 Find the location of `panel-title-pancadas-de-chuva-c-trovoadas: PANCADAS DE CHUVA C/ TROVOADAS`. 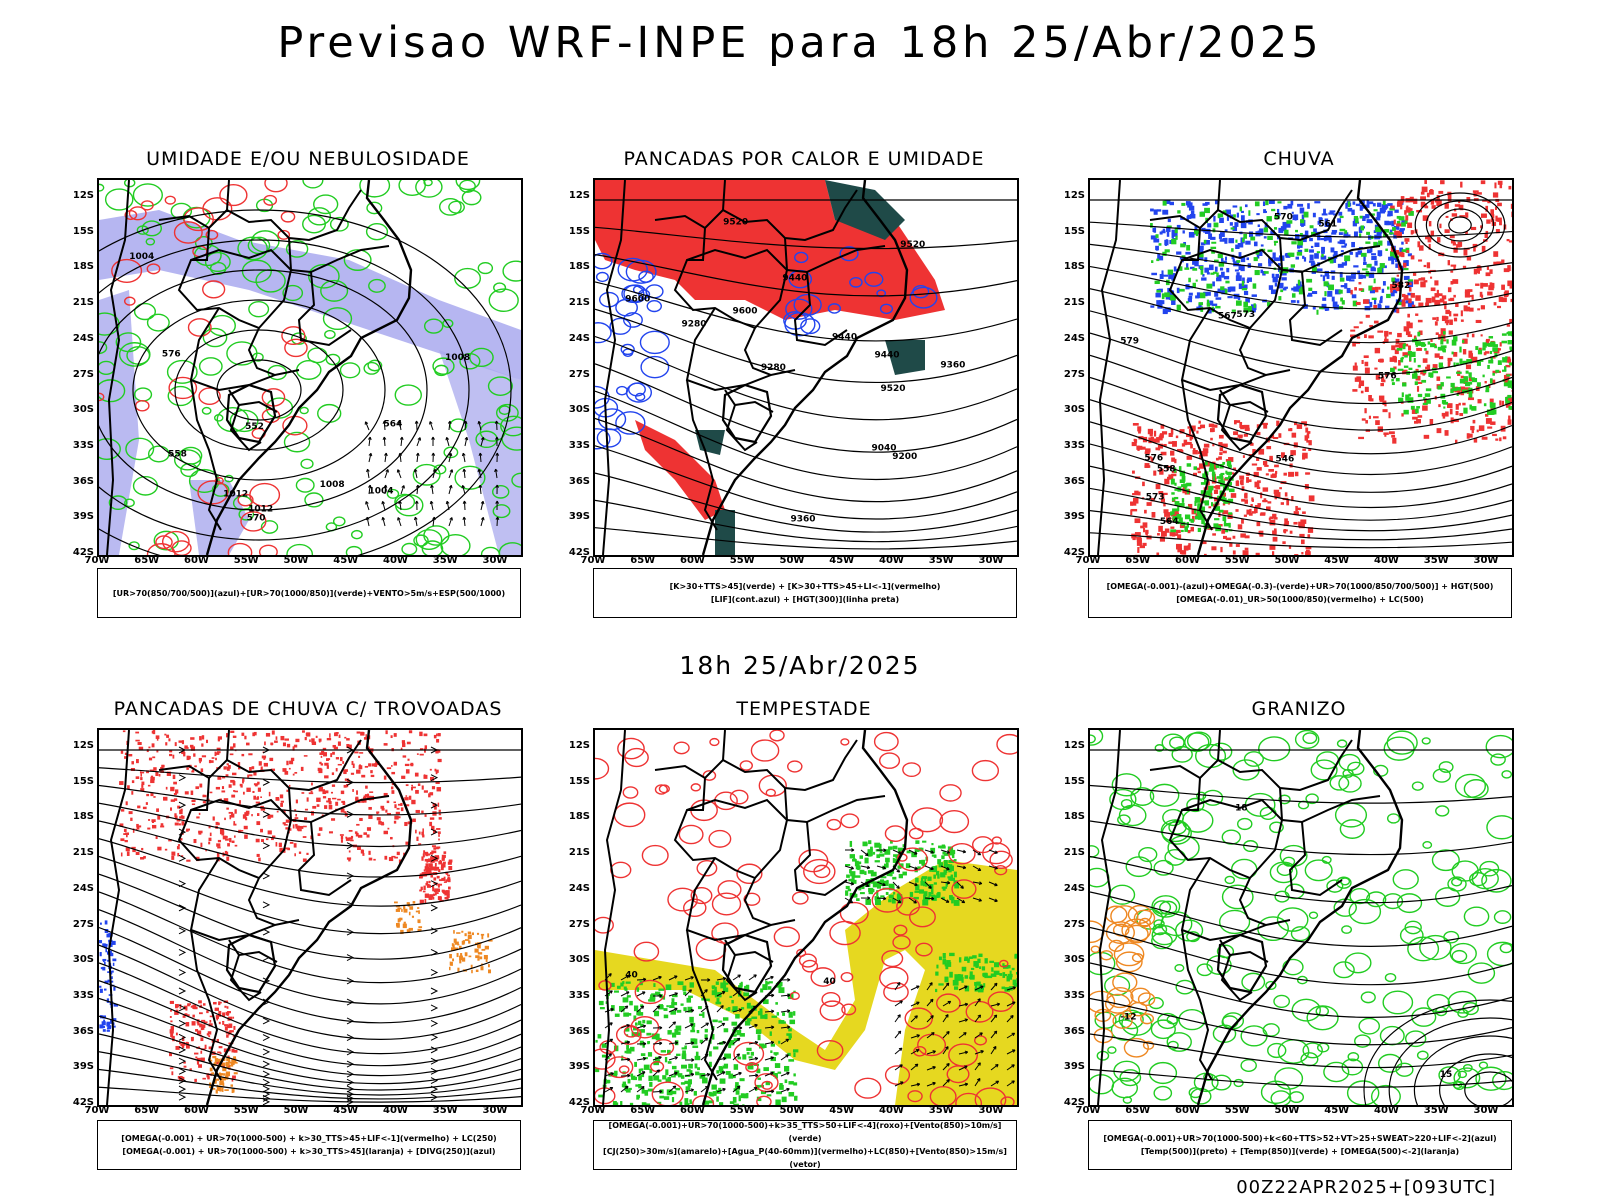

panel-title-pancadas-de-chuva-c-trovoadas: PANCADAS DE CHUVA C/ TROVOADAS is located at coordinates (308, 709).